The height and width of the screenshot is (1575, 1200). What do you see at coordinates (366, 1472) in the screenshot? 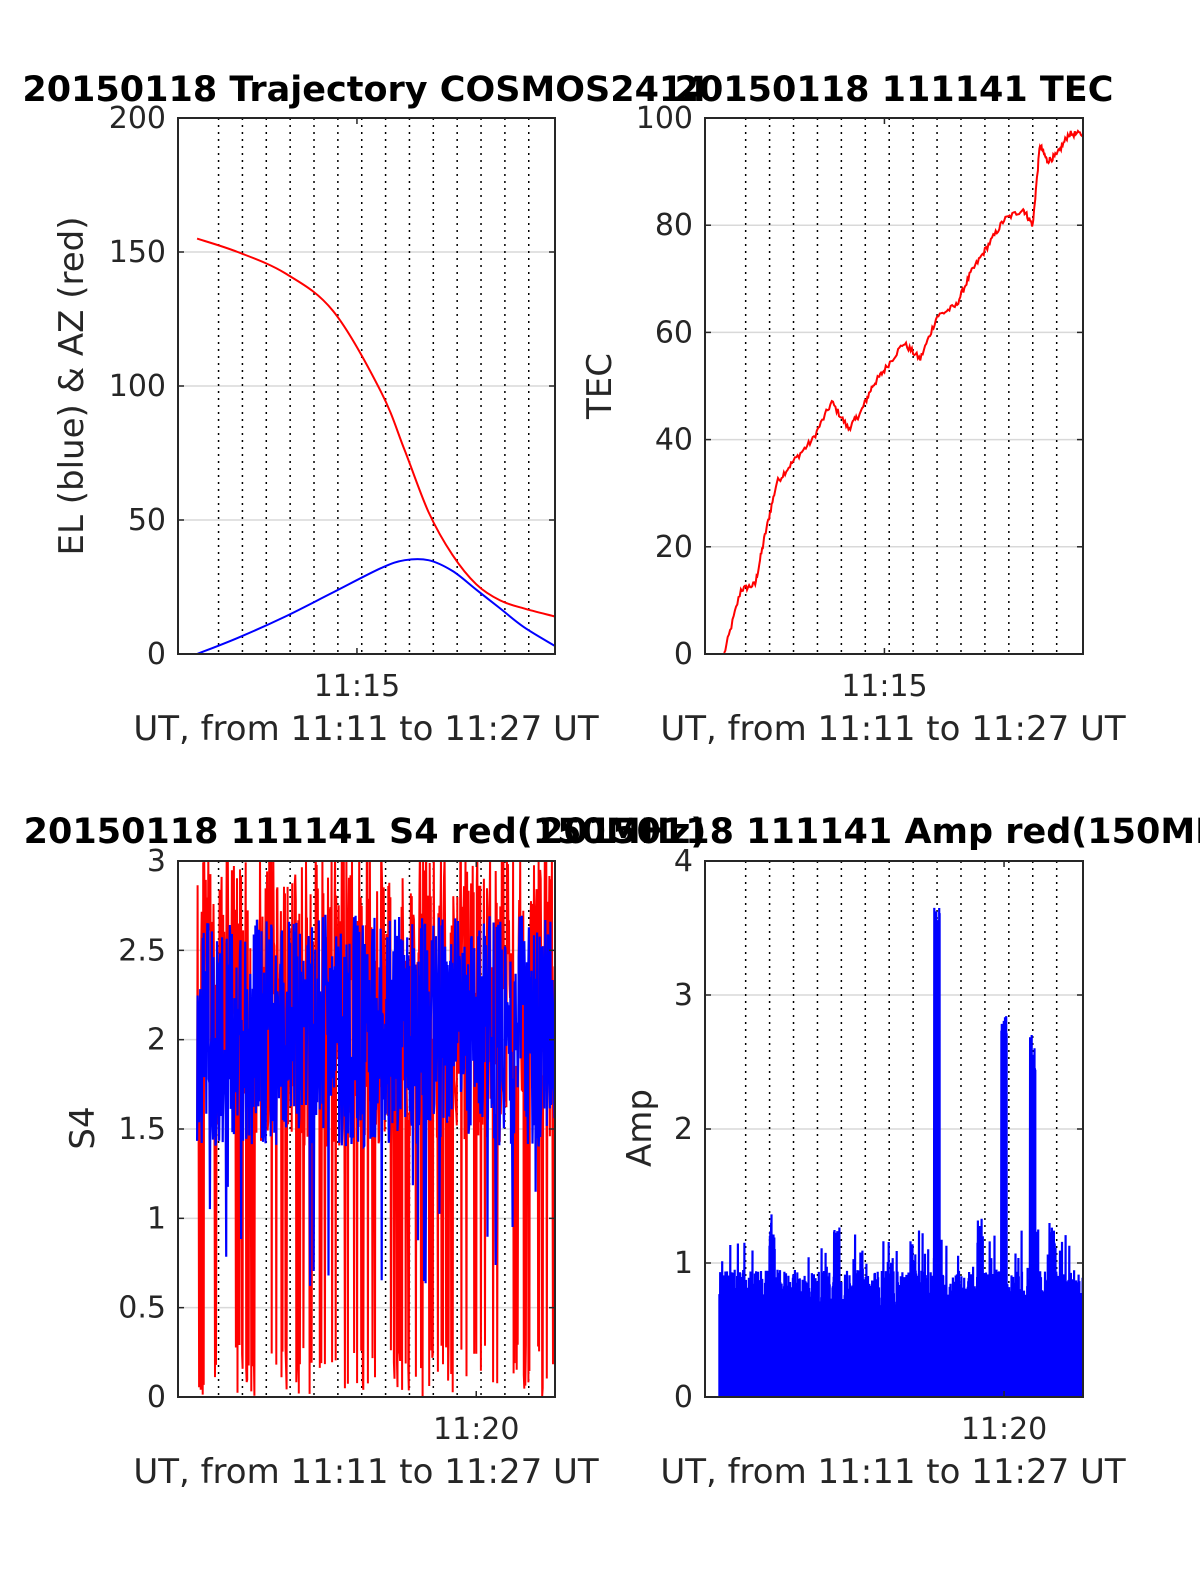
I see `s4-xlabel: UT, from 11:11 to 11:27 UT` at bounding box center [366, 1472].